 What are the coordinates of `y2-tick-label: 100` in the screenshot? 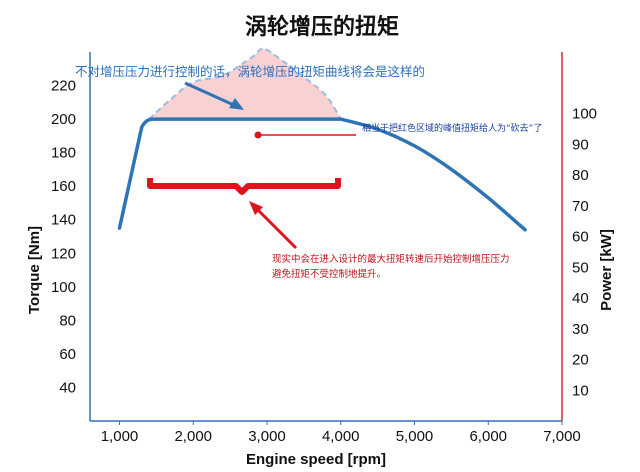 It's located at (584, 114).